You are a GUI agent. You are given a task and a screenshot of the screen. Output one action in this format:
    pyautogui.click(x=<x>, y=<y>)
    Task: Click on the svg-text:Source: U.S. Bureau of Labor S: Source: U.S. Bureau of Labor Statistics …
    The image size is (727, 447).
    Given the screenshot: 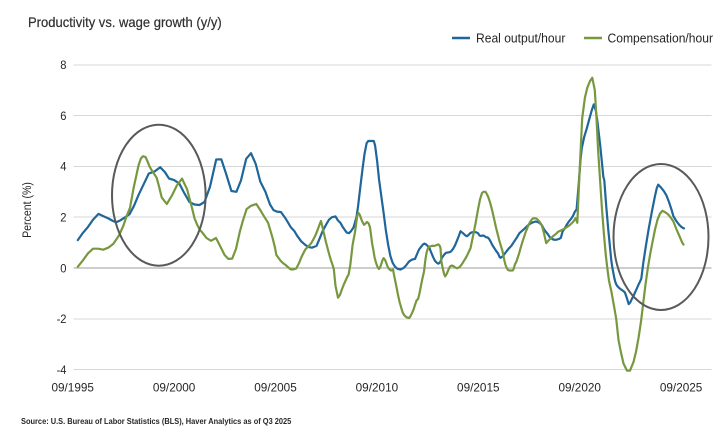 What is the action you would take?
    pyautogui.click(x=156, y=421)
    